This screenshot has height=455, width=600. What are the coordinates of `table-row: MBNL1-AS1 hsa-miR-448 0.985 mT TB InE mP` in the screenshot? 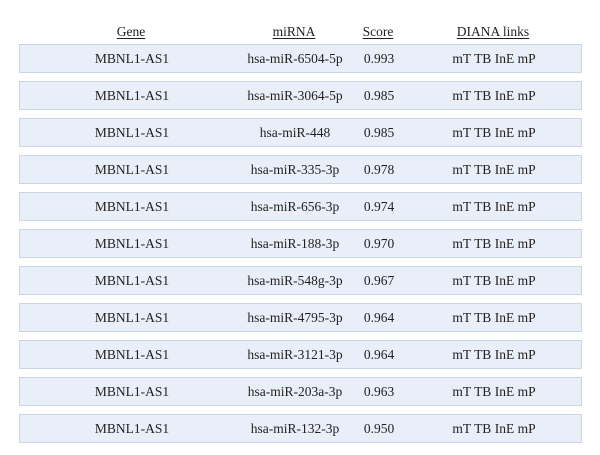 It's located at (300, 132).